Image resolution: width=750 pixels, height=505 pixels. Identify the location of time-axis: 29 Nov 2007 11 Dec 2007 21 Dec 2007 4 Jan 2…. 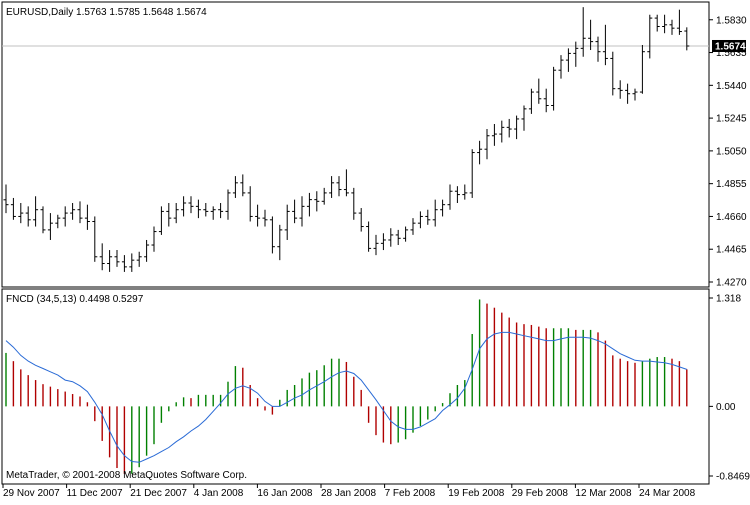
(349, 491).